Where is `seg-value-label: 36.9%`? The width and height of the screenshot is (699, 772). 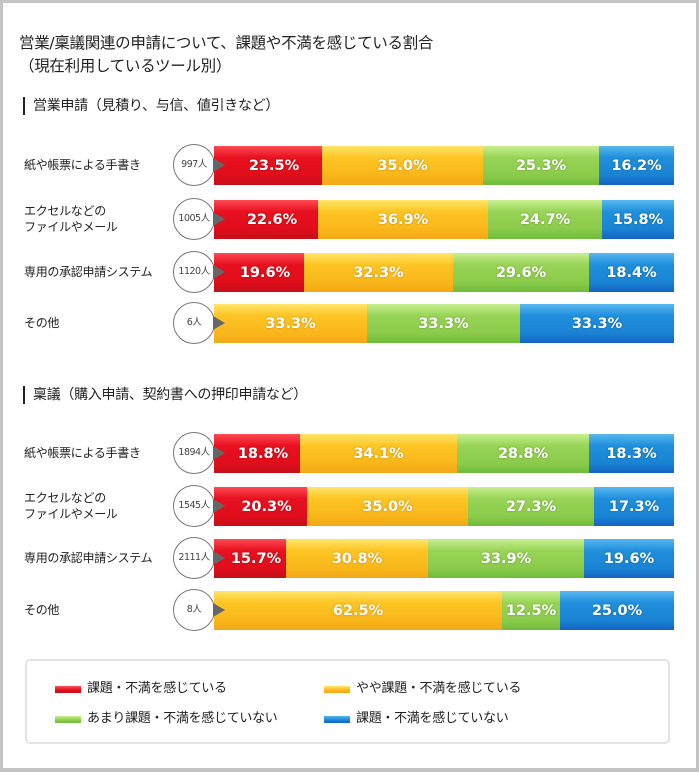
seg-value-label: 36.9% is located at coordinates (403, 219).